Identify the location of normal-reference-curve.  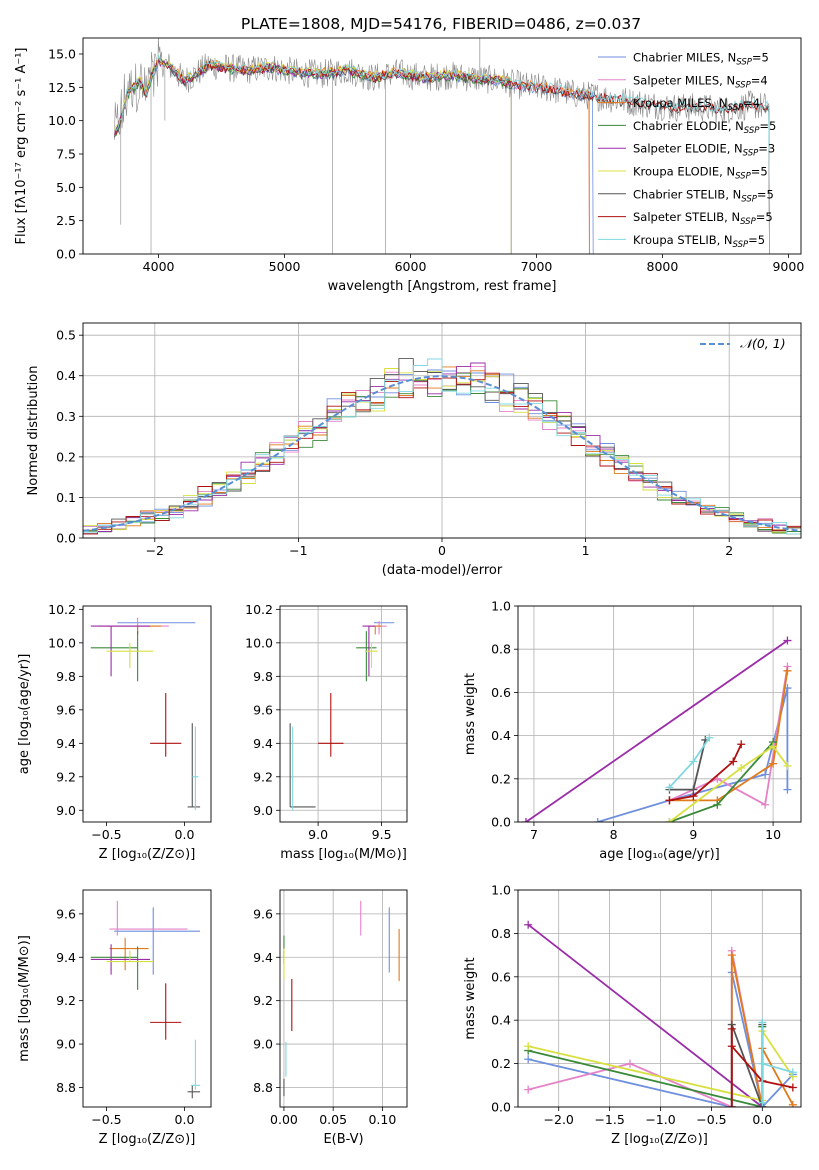
(442, 453).